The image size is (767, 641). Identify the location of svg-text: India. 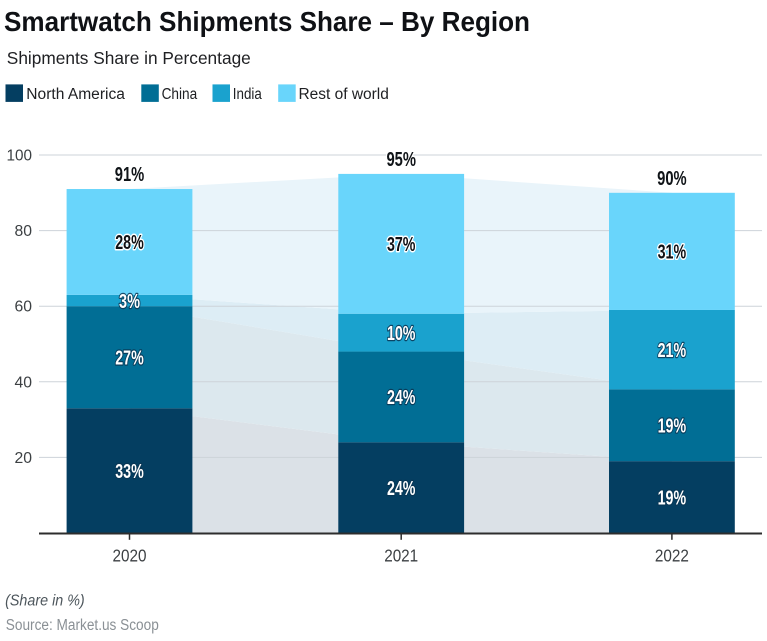
(247, 94).